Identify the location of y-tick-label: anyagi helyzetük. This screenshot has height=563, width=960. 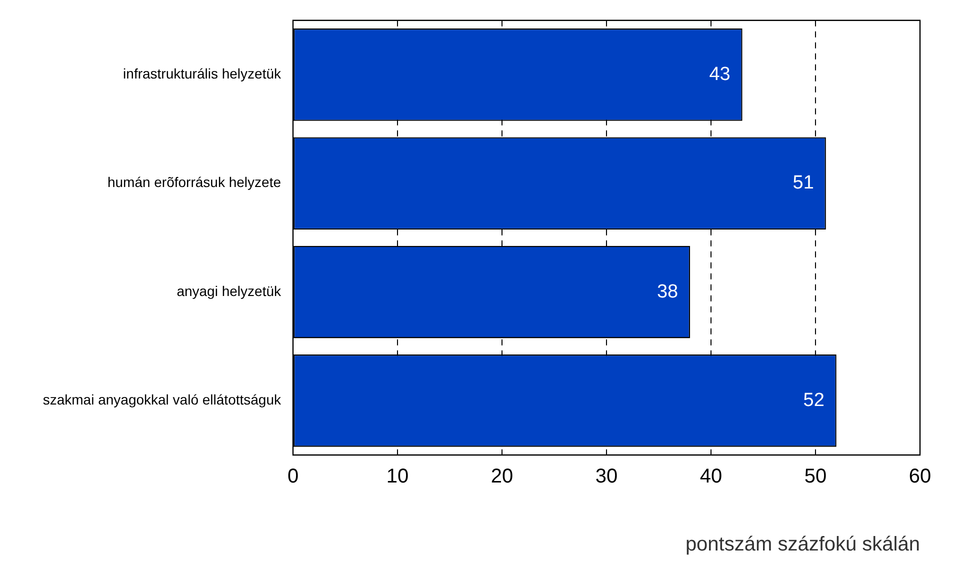
(229, 290).